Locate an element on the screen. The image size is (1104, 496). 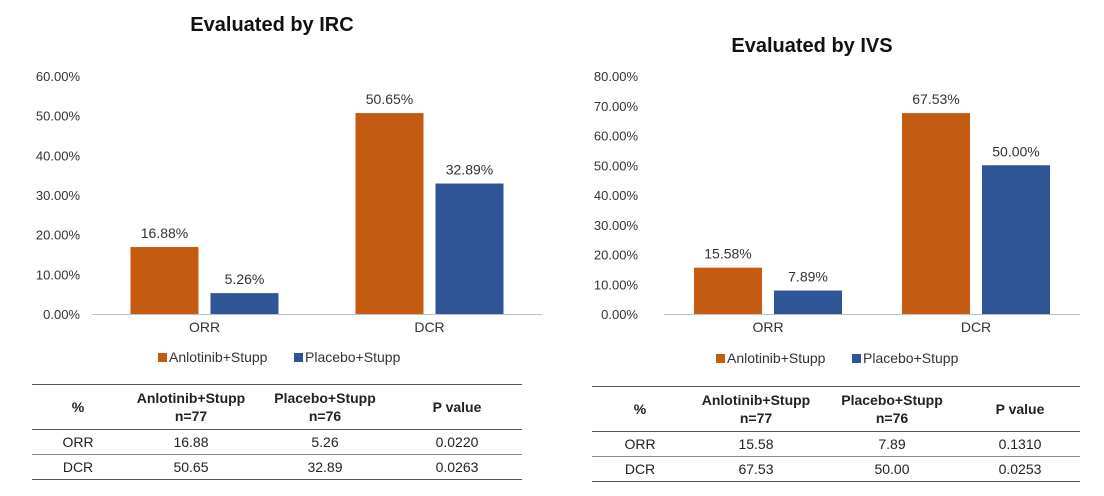
table-cell: 15.58 is located at coordinates (756, 444).